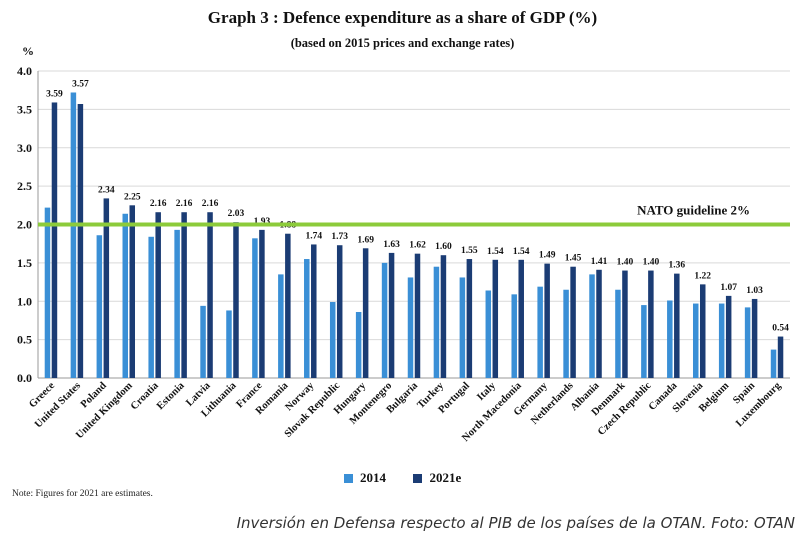 The image size is (805, 542). Describe the element at coordinates (462, 327) in the screenshot. I see `bar-2014-portugal` at that location.